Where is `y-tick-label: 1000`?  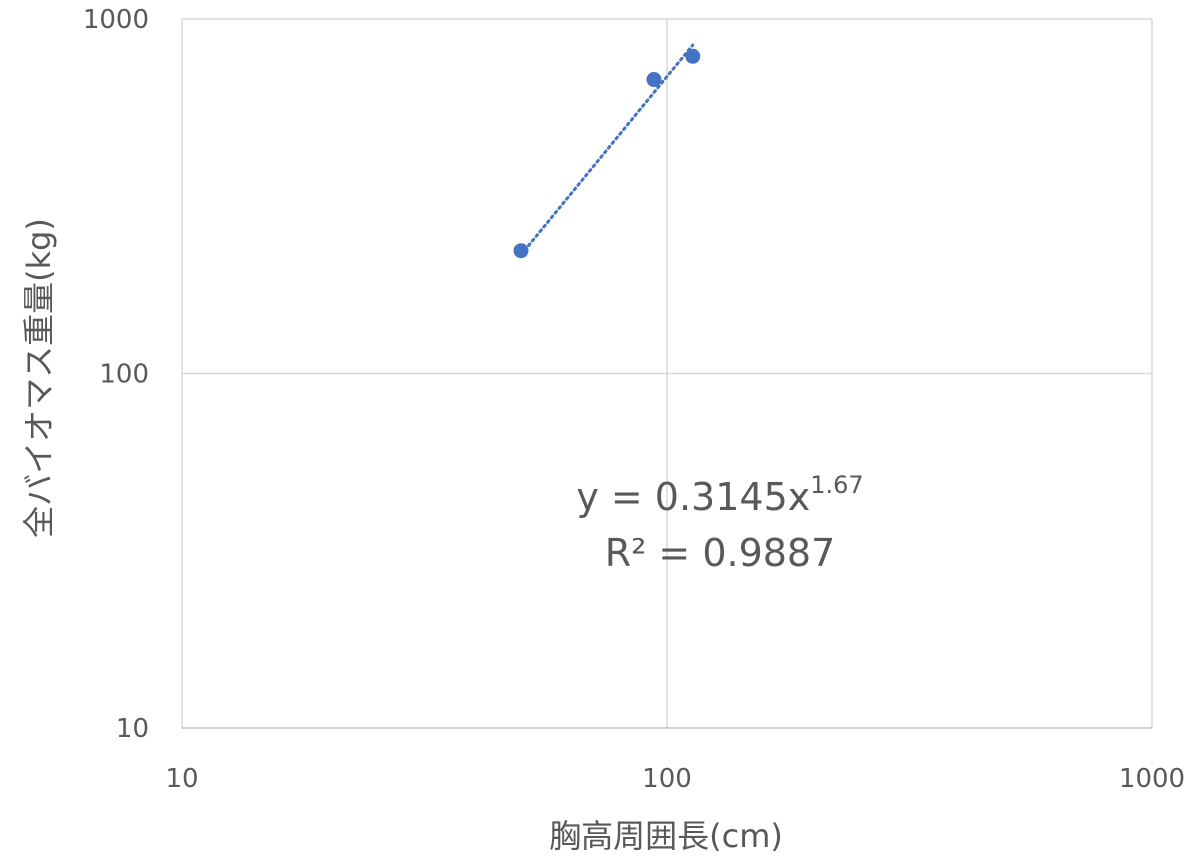 y-tick-label: 1000 is located at coordinates (116, 20).